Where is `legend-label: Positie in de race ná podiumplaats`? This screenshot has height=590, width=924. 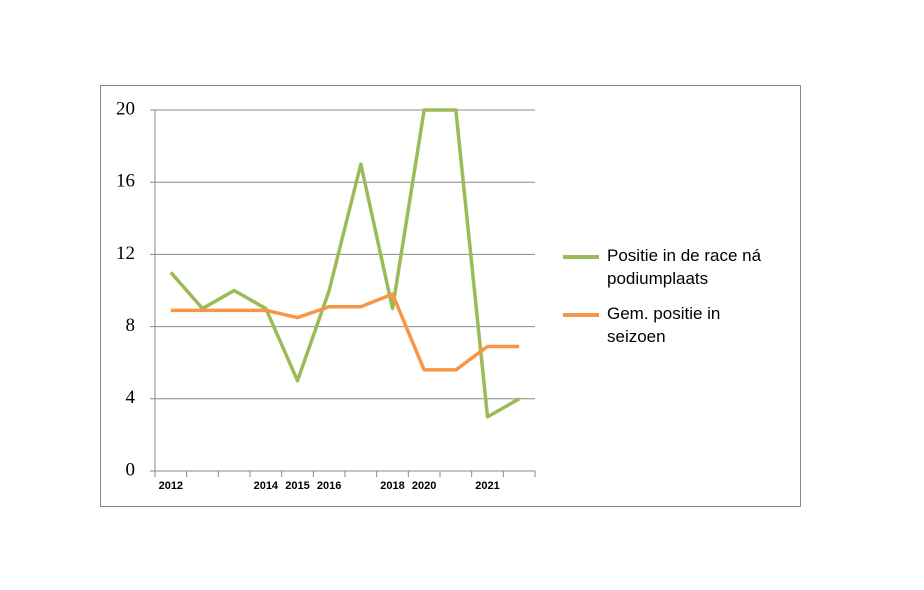 legend-label: Positie in de race ná podiumplaats is located at coordinates (684, 267).